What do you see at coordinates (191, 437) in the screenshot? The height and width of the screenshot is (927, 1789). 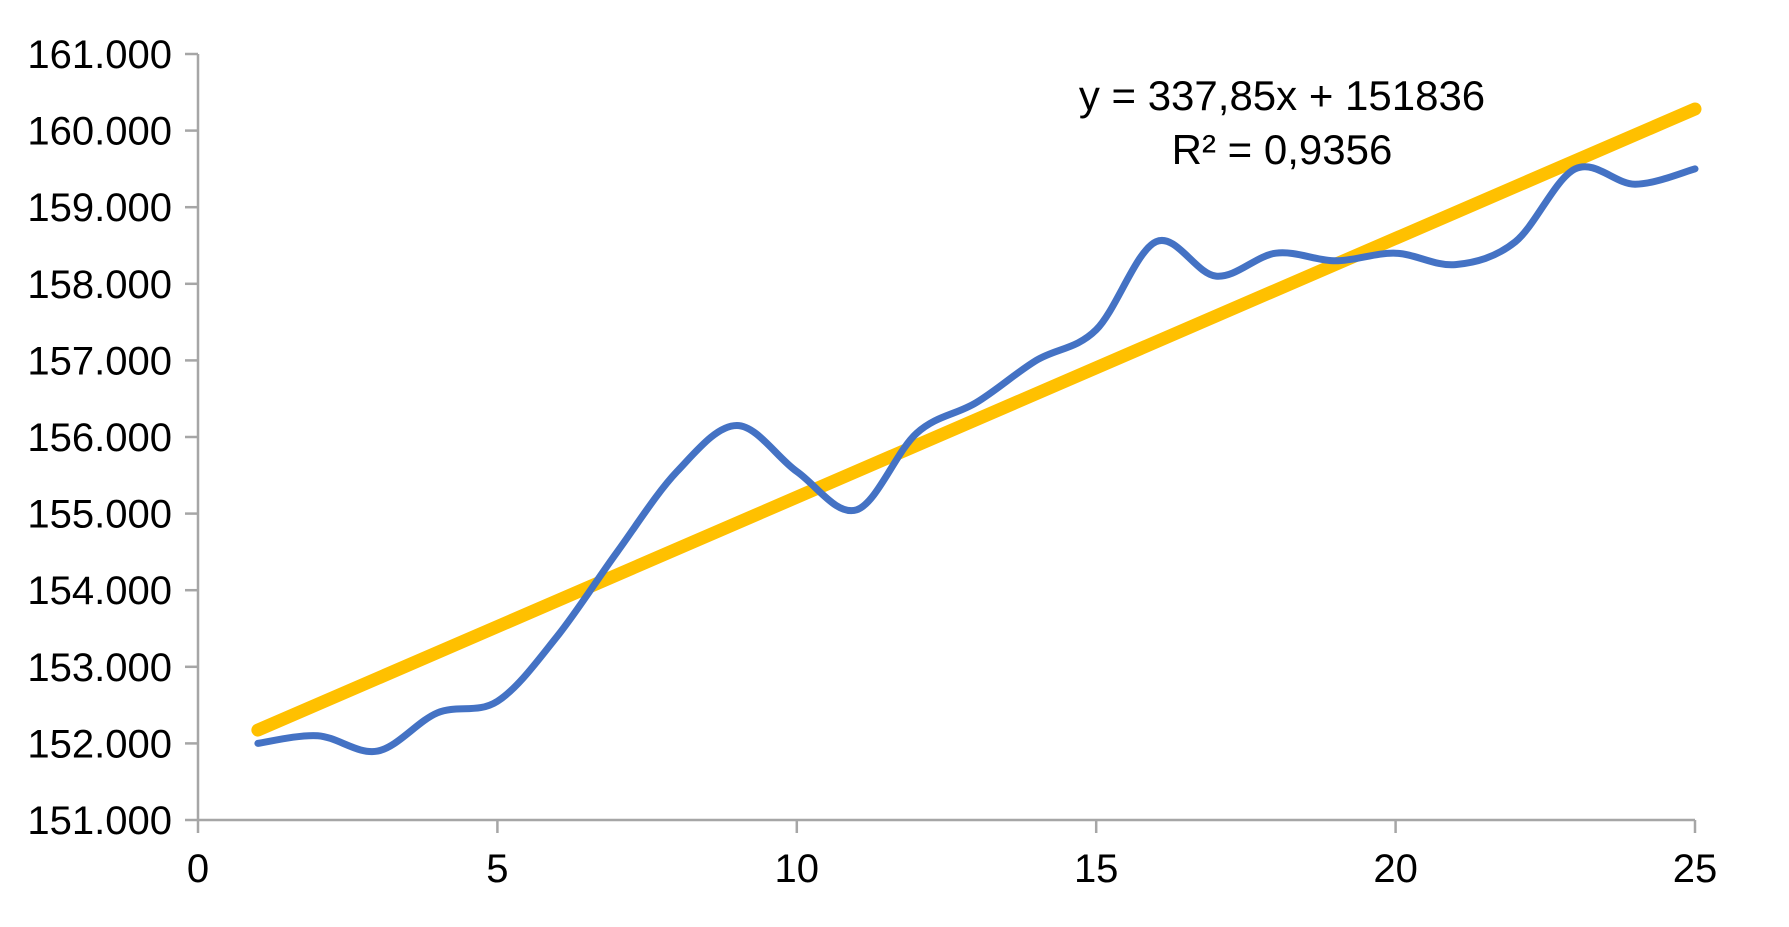 I see `y-axis-ticks` at bounding box center [191, 437].